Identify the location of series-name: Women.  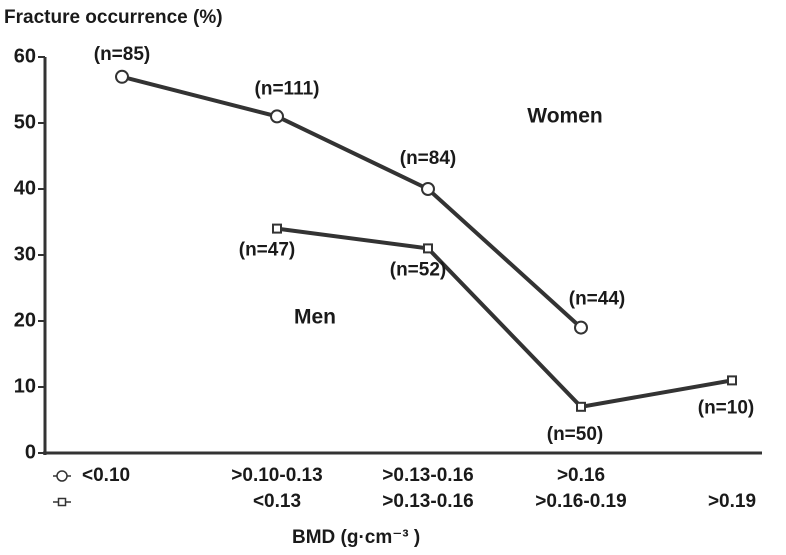
(564, 116).